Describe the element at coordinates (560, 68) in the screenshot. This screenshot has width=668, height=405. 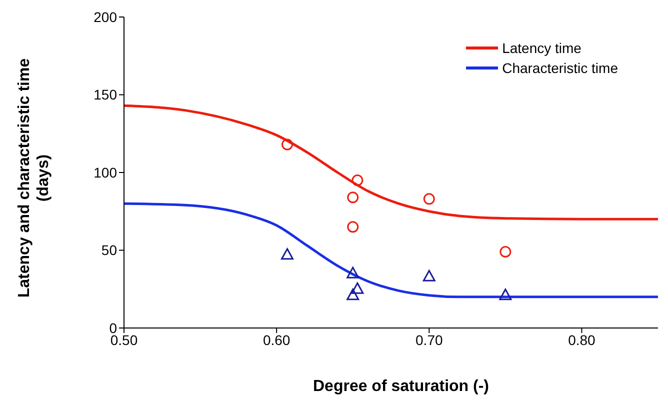
I see `legend-label: Characteristic time` at that location.